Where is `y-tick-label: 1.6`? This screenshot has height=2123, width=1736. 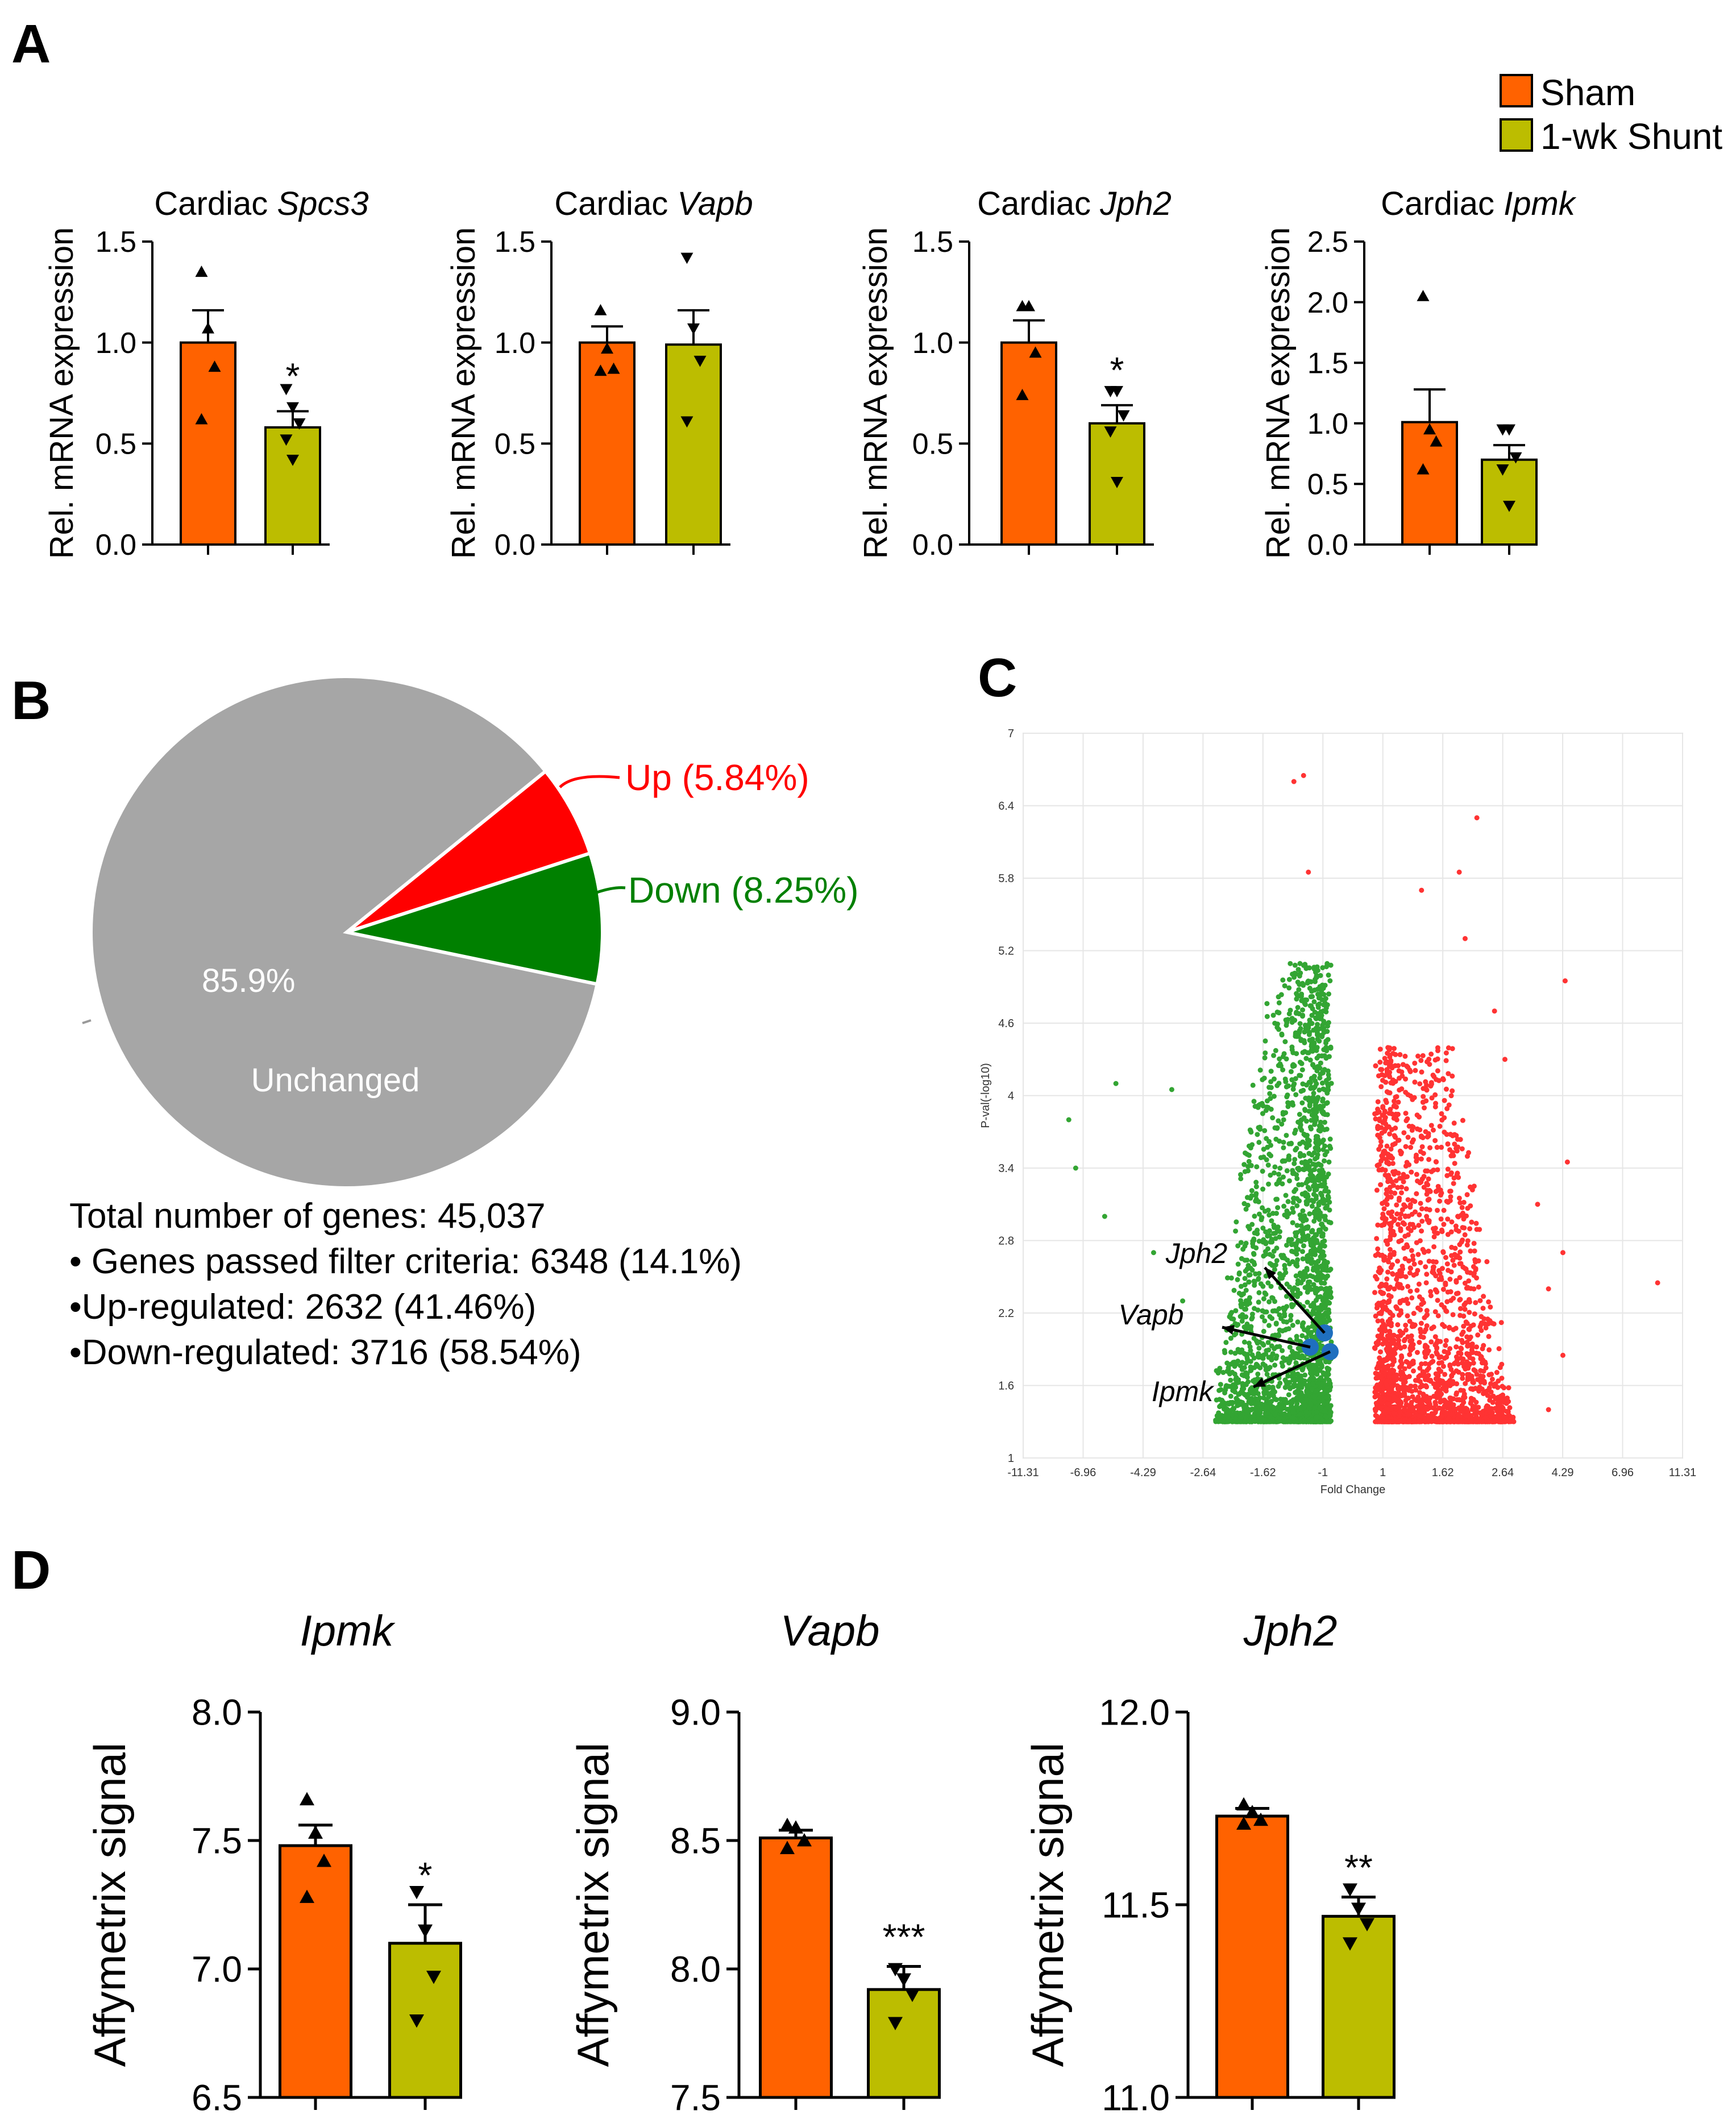
y-tick-label: 1.6 is located at coordinates (1006, 1387).